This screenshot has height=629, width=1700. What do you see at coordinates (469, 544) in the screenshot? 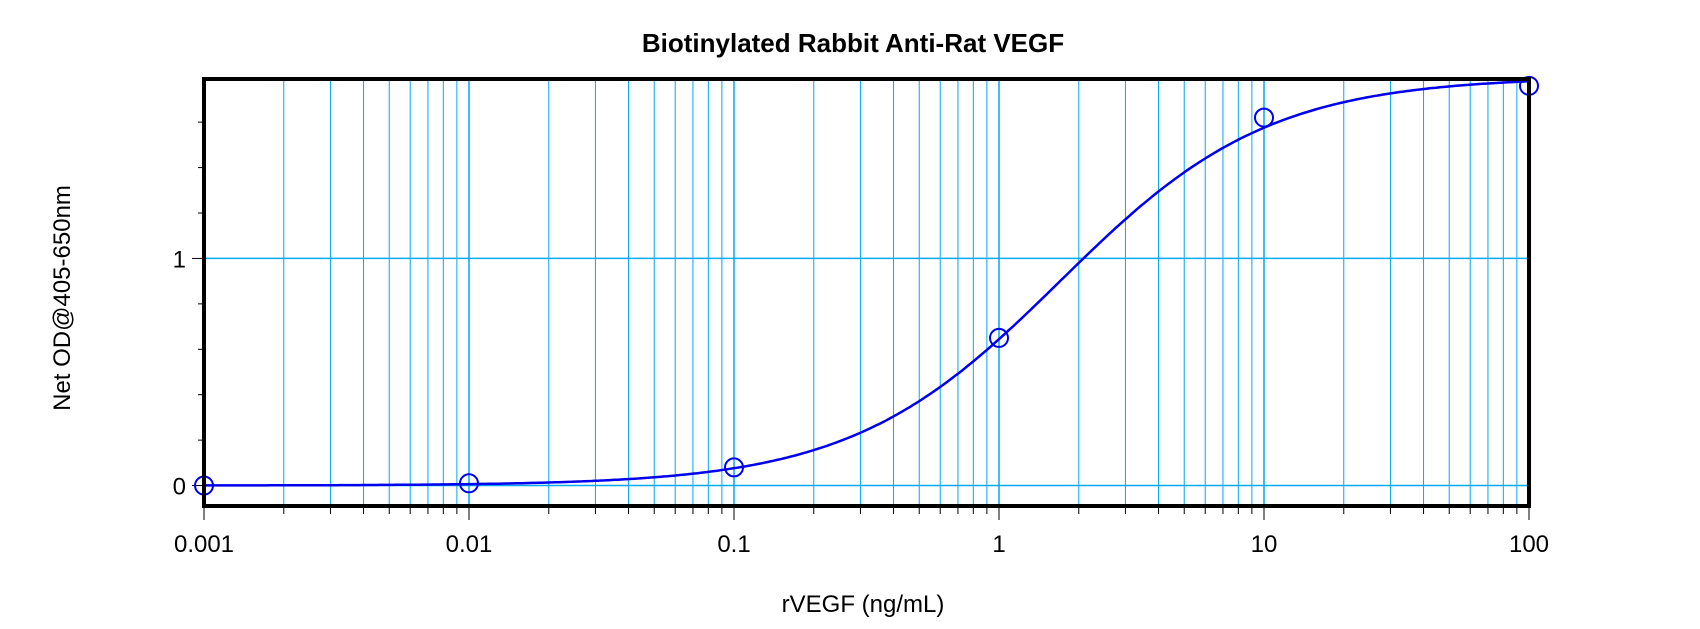
I see `x-tick-label: 0.01` at bounding box center [469, 544].